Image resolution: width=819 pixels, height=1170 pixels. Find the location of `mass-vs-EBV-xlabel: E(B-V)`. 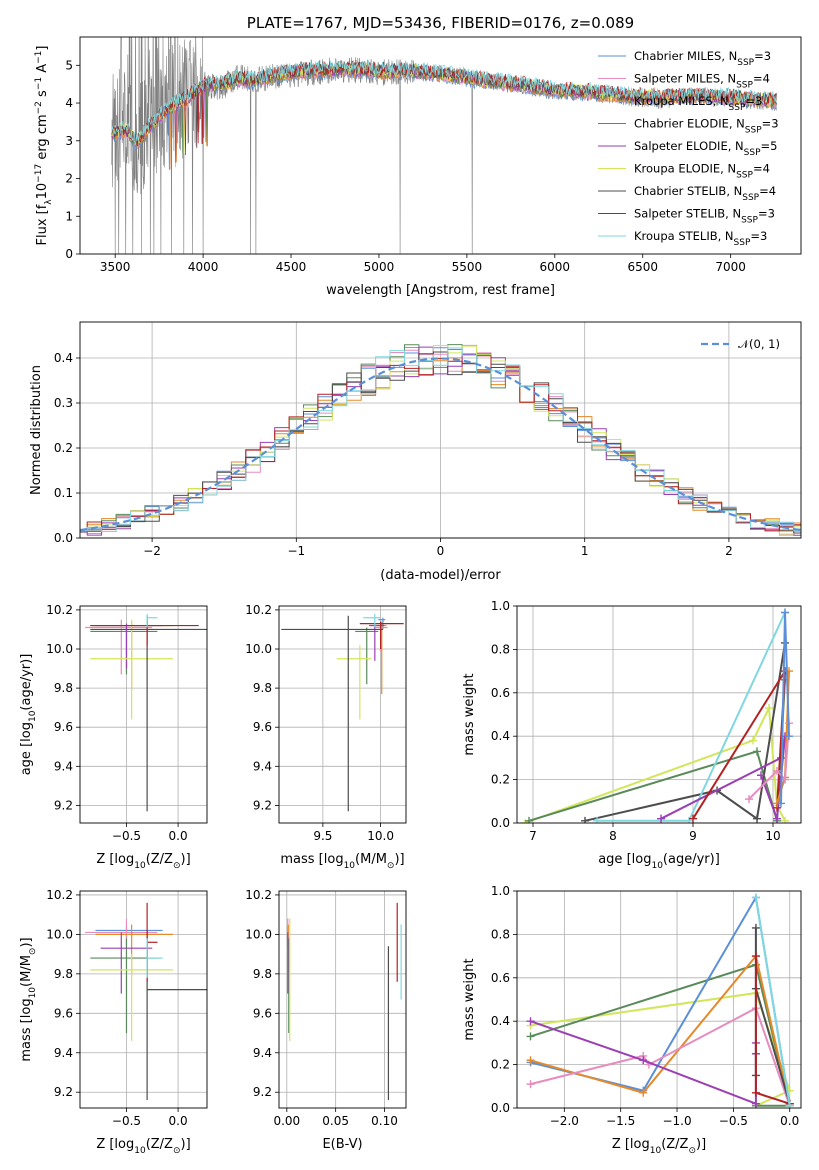

mass-vs-EBV-xlabel: E(B-V) is located at coordinates (342, 1144).